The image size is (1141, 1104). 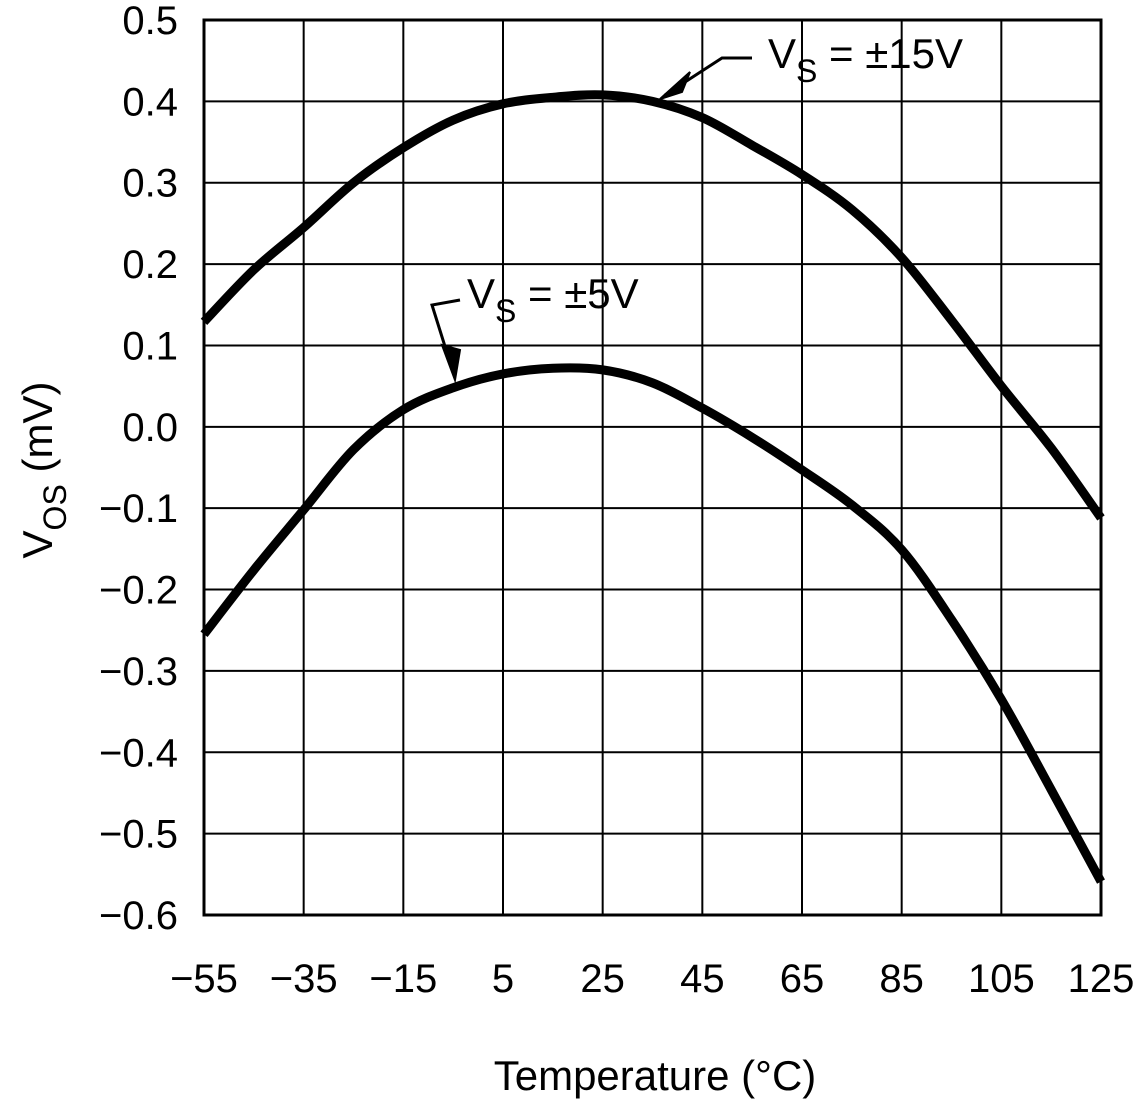 What do you see at coordinates (1101, 979) in the screenshot?
I see `x-tick-label: 125` at bounding box center [1101, 979].